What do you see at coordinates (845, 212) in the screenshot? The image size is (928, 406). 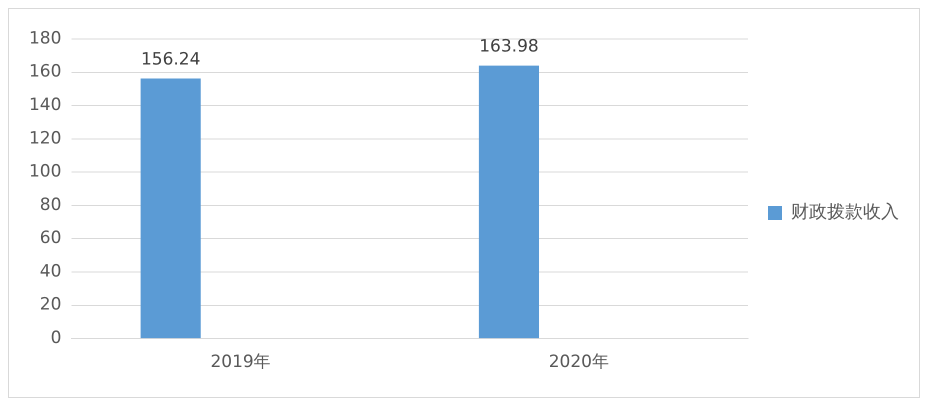 I see `legend-label: 财政拨款收入` at bounding box center [845, 212].